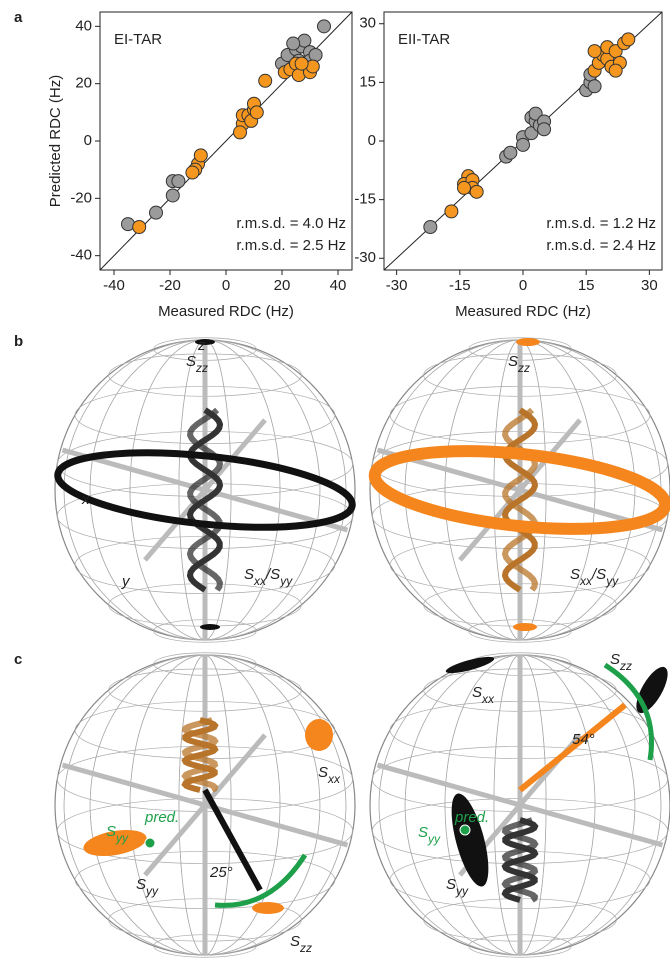 The height and width of the screenshot is (959, 670). What do you see at coordinates (424, 39) in the screenshot?
I see `chart-title: EII-TAR` at bounding box center [424, 39].